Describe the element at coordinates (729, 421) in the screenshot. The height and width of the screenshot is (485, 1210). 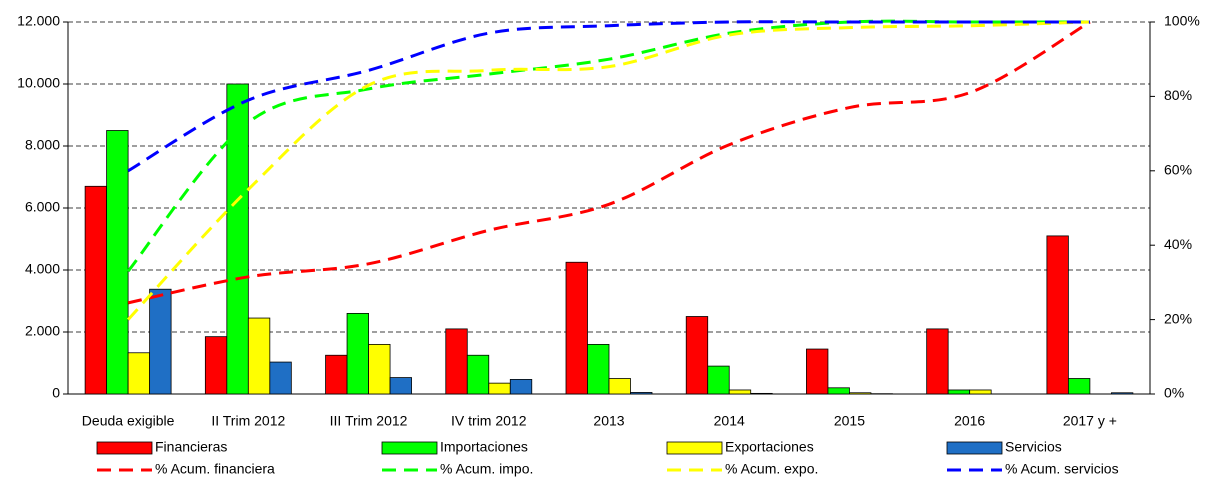
I see `x-tick-label: 2014` at that location.